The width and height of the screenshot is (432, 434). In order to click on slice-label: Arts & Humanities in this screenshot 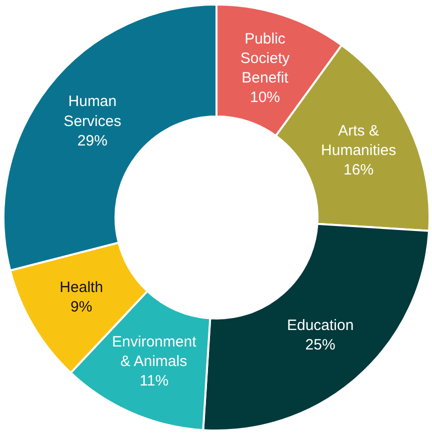, I will do `click(358, 141)`.